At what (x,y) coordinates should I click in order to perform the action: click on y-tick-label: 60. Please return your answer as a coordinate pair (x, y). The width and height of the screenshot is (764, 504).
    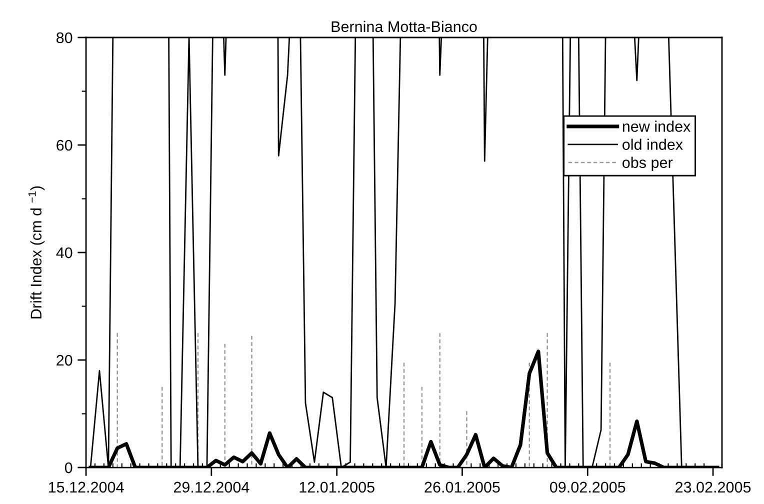
    Looking at the image, I should click on (64, 145).